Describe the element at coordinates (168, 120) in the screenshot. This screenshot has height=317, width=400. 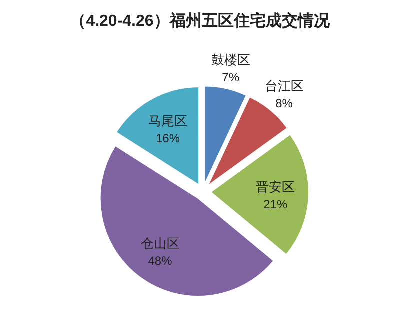
I see `slice-label: 马尾区` at that location.